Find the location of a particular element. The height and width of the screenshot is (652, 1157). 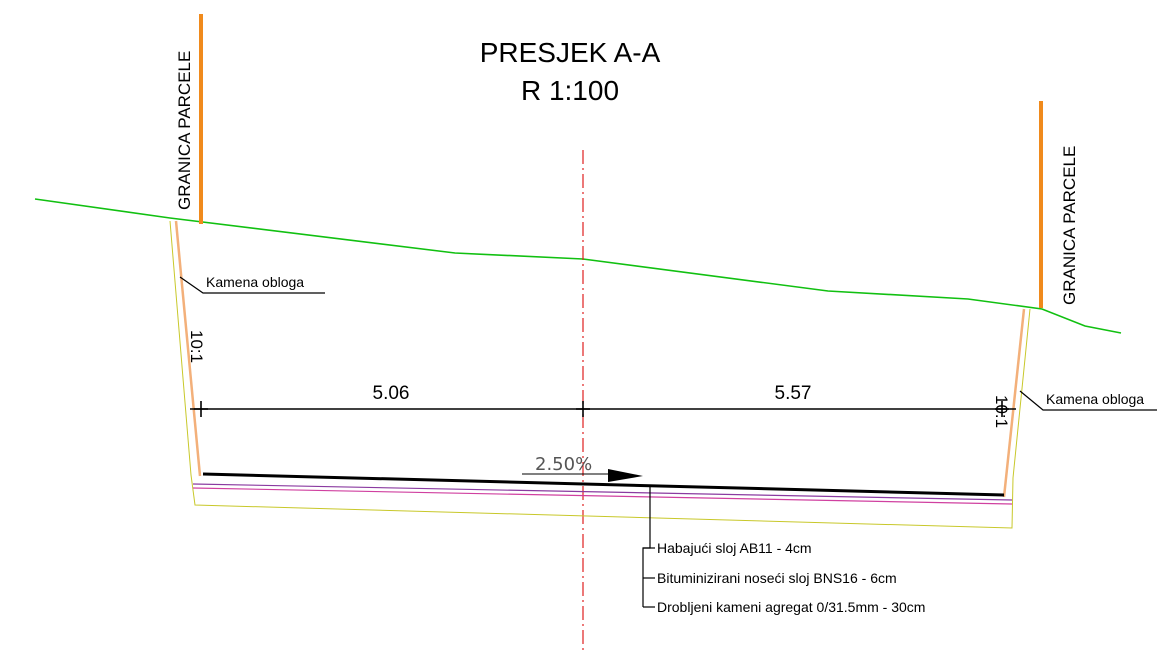

layer-pink is located at coordinates (602, 496).